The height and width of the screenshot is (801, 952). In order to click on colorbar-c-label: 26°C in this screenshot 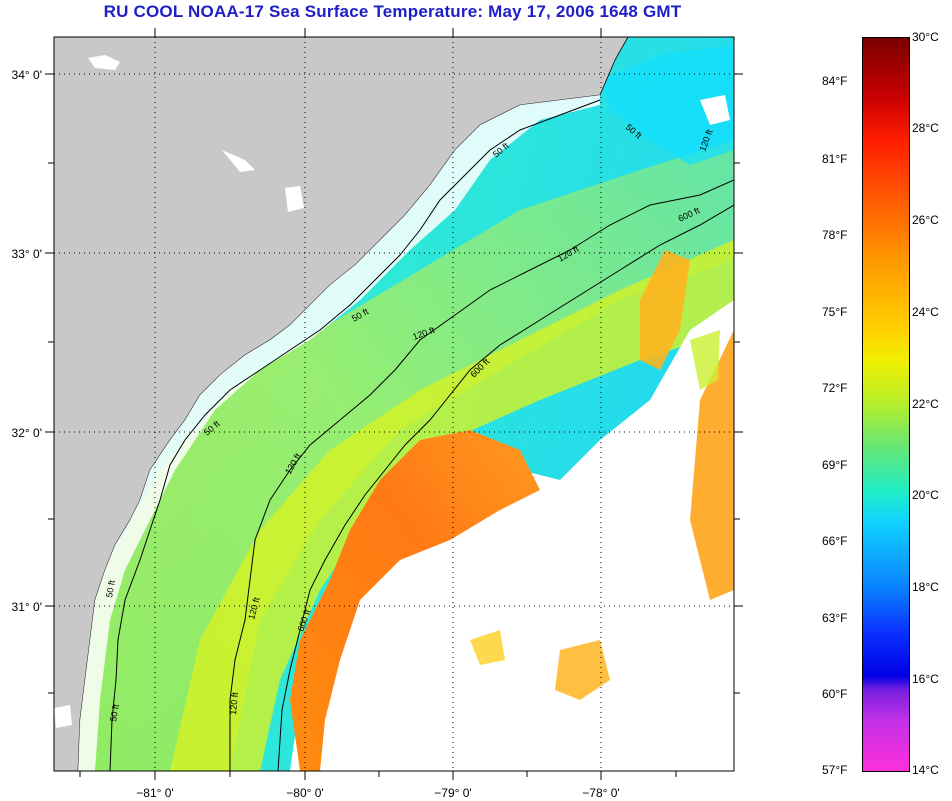, I will do `click(925, 220)`.